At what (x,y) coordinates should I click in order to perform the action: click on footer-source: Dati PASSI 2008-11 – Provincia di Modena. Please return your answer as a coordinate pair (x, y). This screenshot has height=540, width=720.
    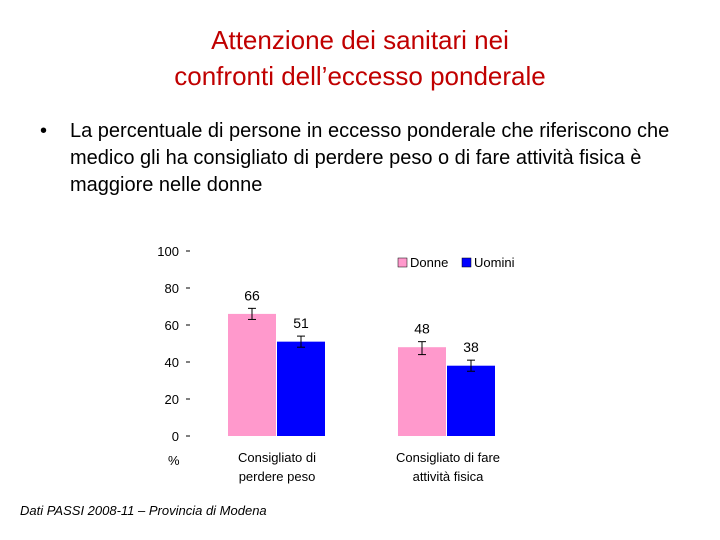
    Looking at the image, I should click on (143, 510).